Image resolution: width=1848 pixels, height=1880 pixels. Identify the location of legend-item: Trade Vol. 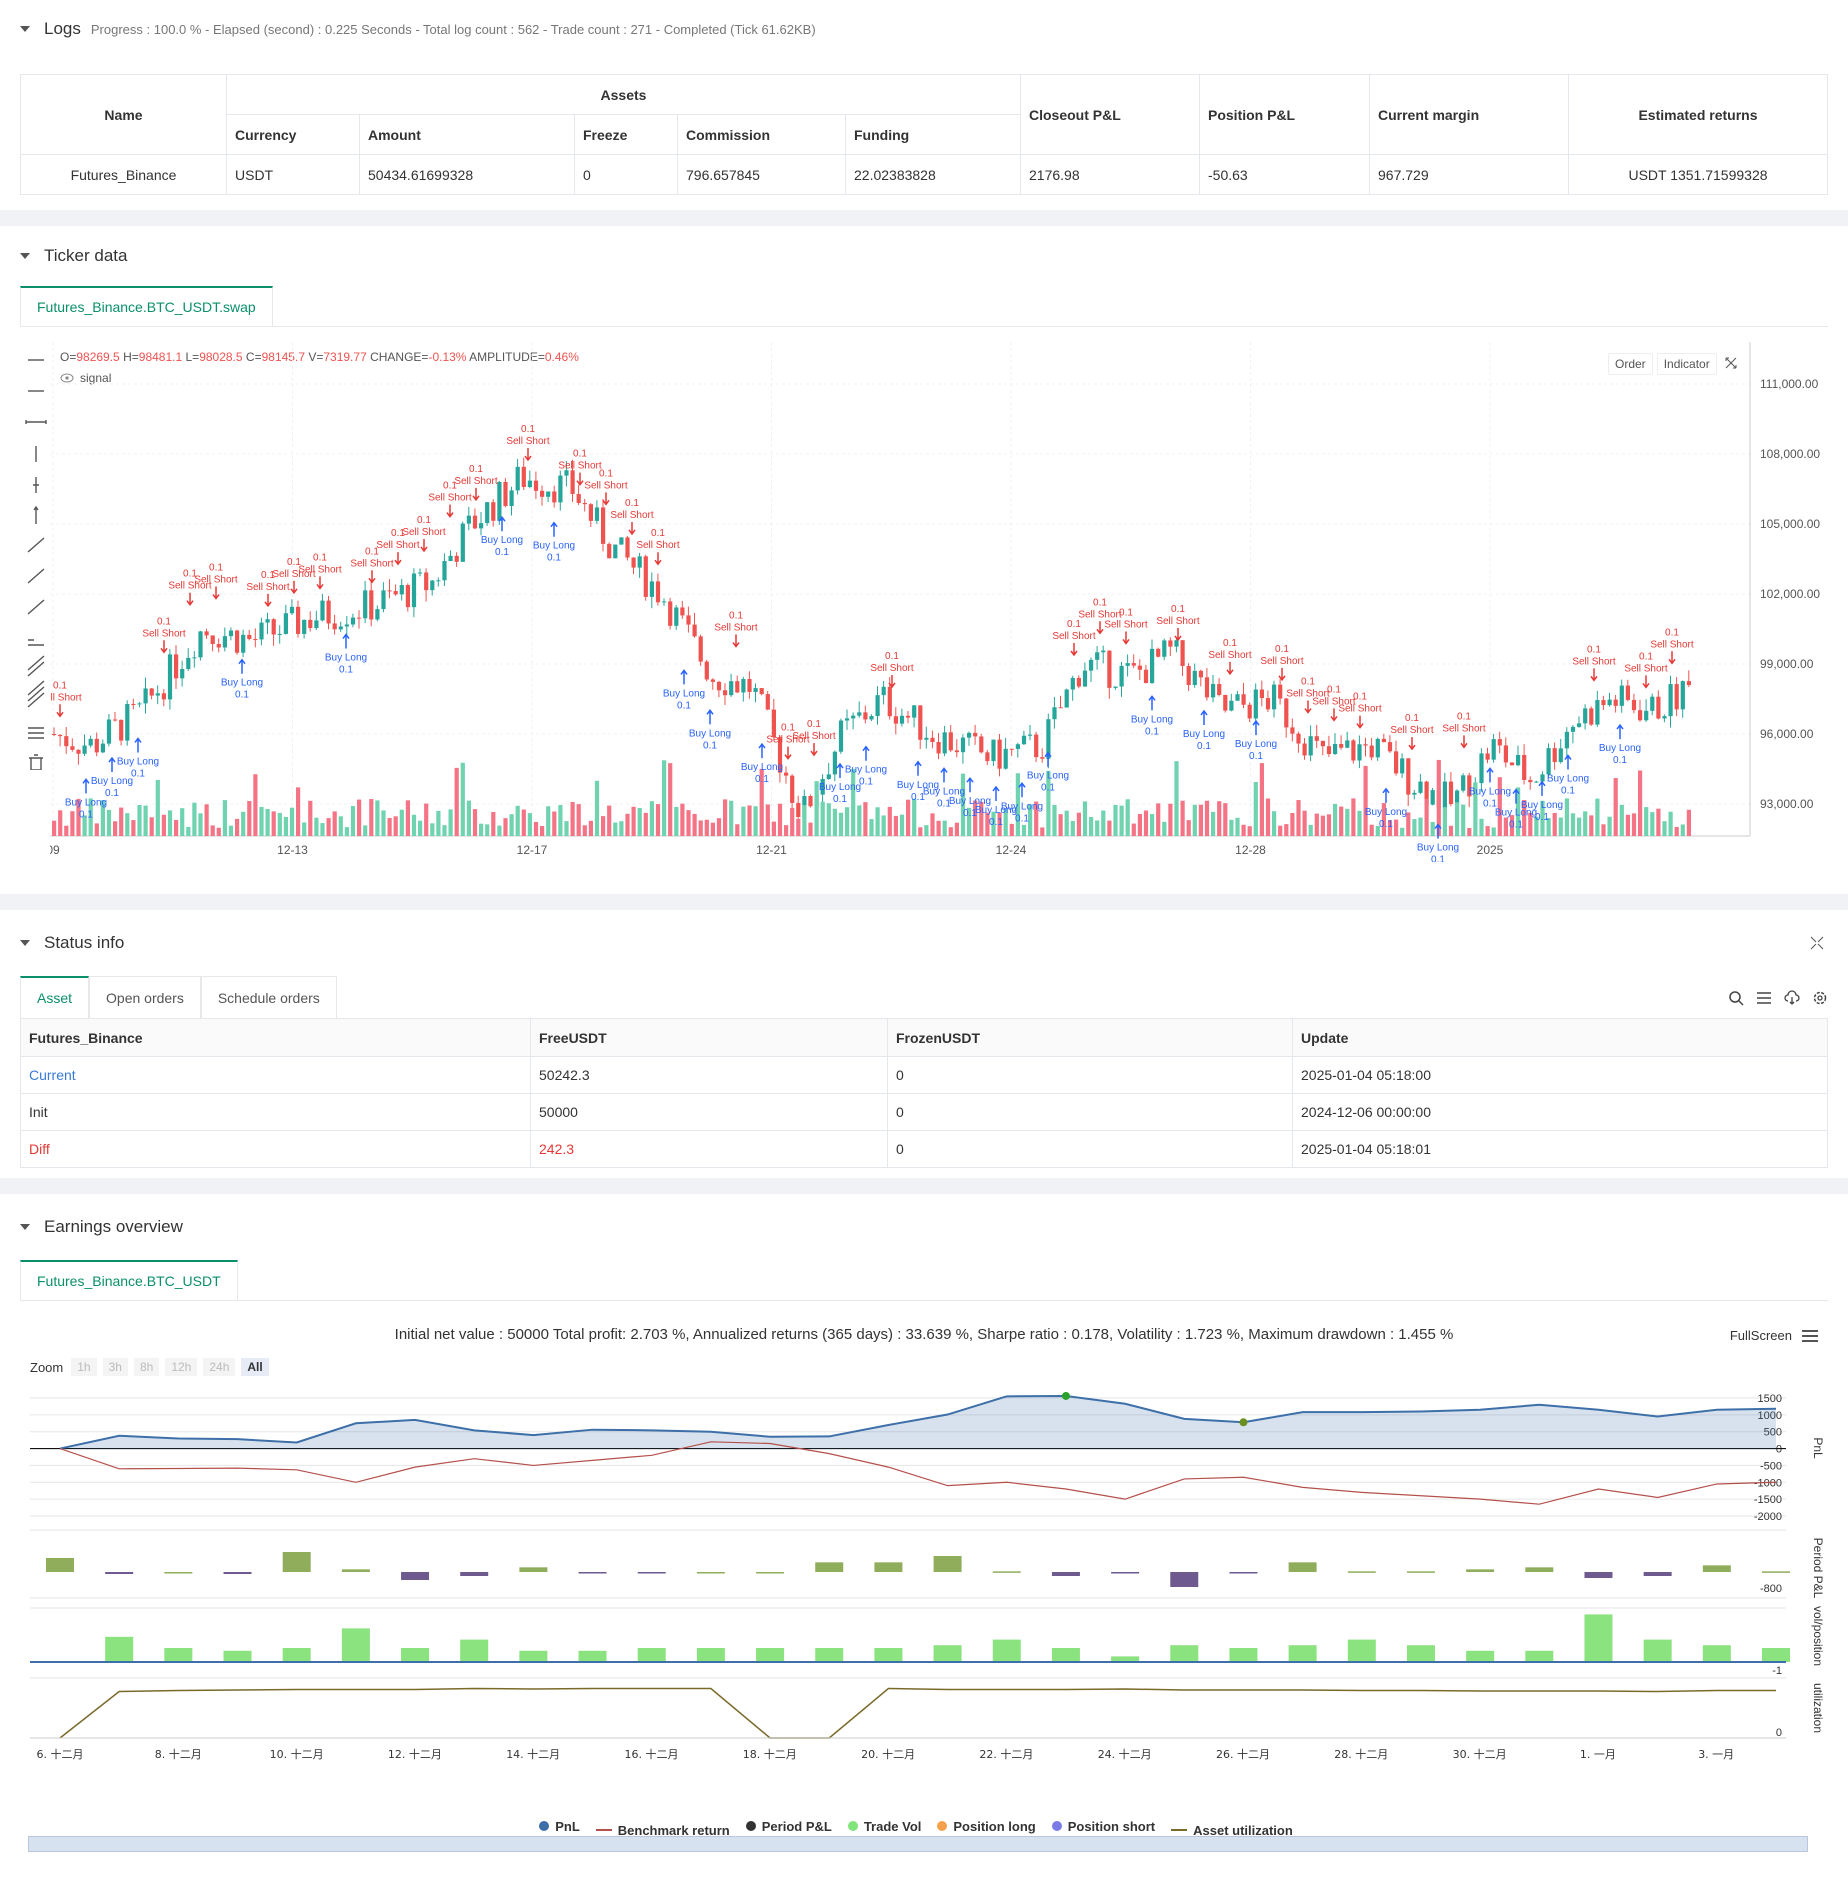
(884, 1826).